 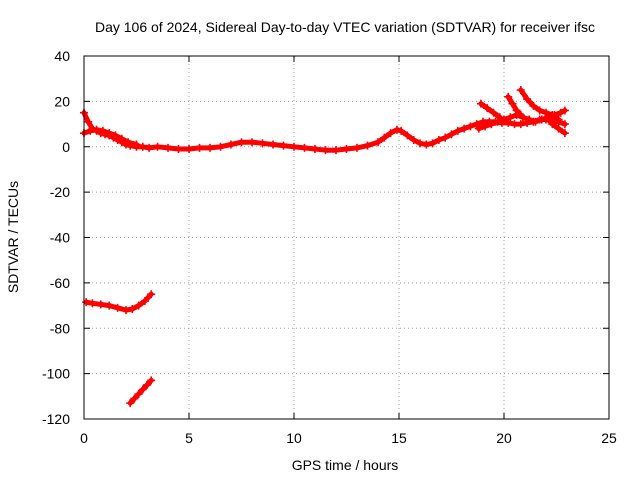 What do you see at coordinates (62, 56) in the screenshot?
I see `y-tick-label: 40` at bounding box center [62, 56].